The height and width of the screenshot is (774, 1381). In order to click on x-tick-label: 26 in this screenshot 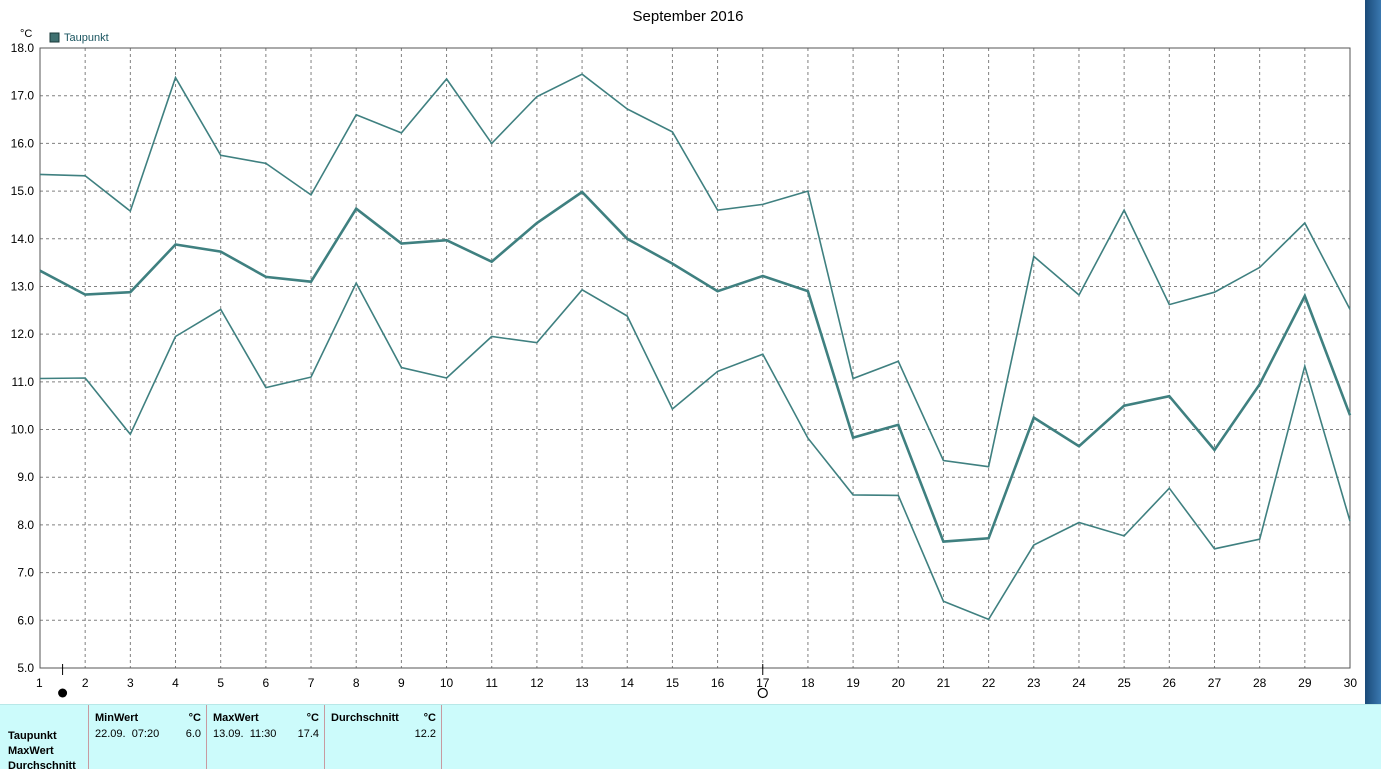, I will do `click(1170, 683)`.